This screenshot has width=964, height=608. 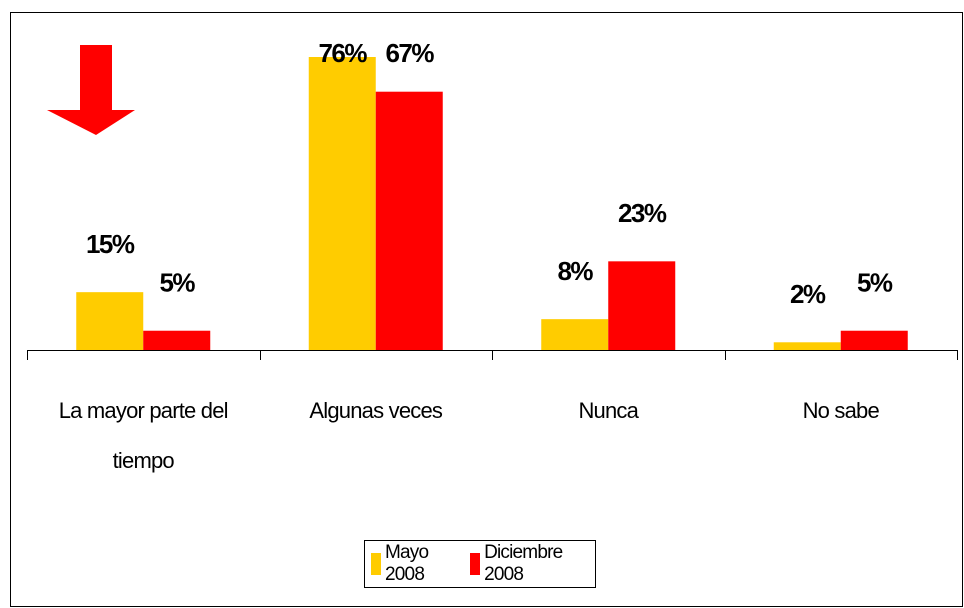 I want to click on down-arrow, so click(x=91, y=90).